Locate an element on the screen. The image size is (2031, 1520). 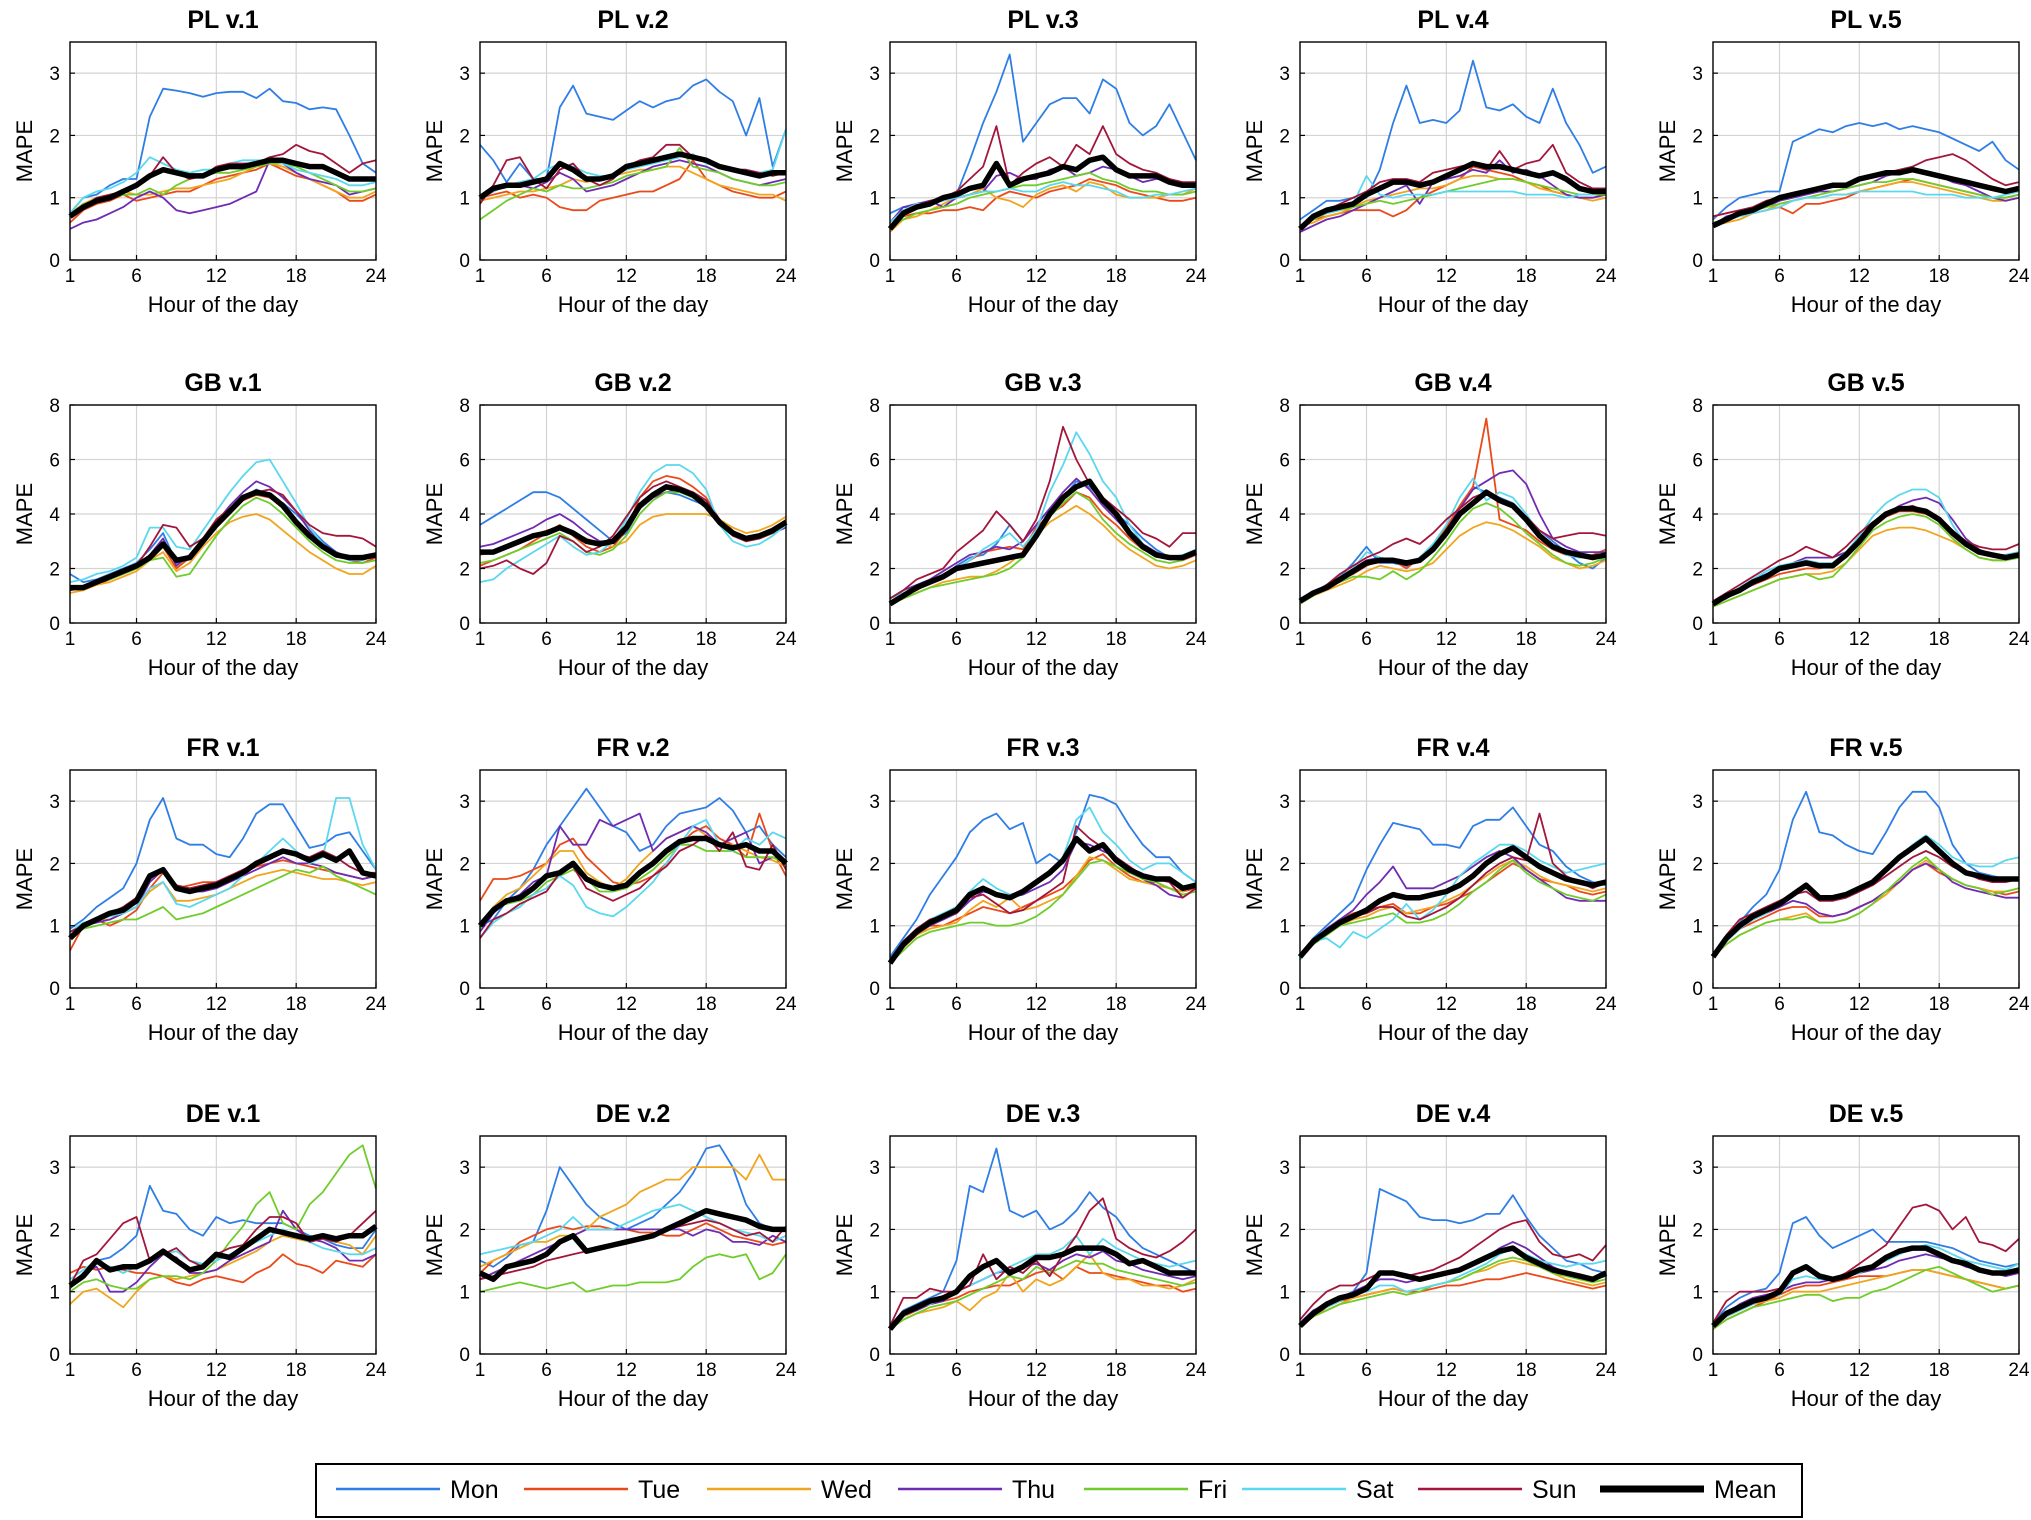
panel-title: FR v.3 is located at coordinates (1042, 748).